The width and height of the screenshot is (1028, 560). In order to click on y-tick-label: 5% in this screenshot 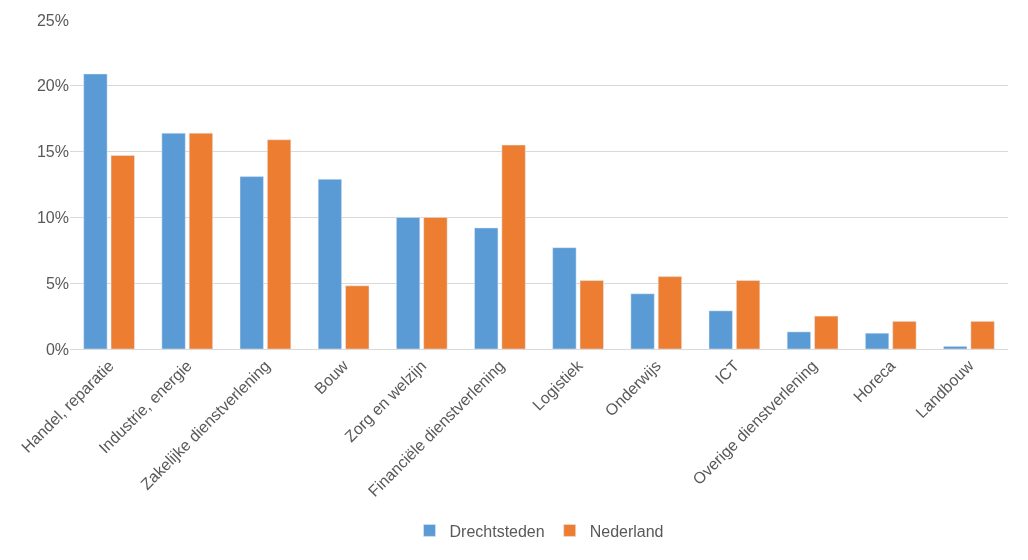, I will do `click(57, 283)`.